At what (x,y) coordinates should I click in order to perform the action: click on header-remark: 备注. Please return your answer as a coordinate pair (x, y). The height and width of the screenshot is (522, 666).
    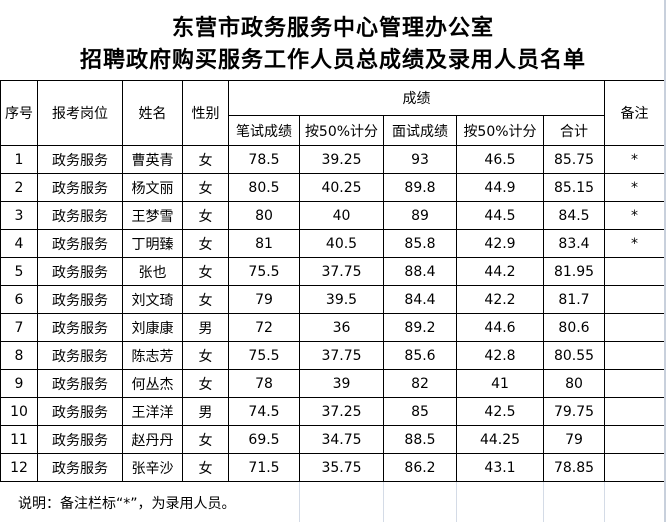
    Looking at the image, I should click on (634, 113).